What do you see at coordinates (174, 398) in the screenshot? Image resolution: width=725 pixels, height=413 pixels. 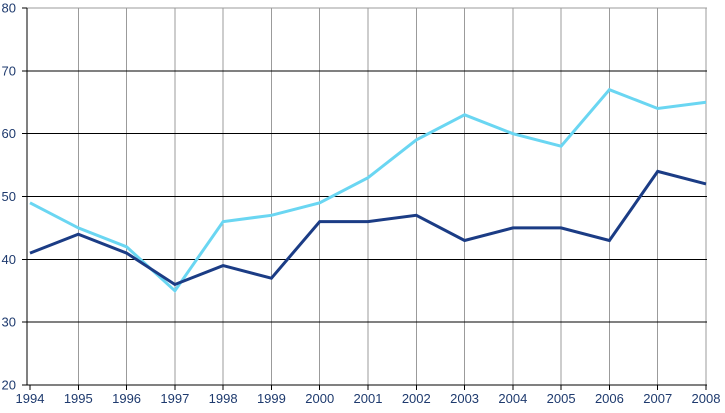 I see `x-axis-label: 1997` at bounding box center [174, 398].